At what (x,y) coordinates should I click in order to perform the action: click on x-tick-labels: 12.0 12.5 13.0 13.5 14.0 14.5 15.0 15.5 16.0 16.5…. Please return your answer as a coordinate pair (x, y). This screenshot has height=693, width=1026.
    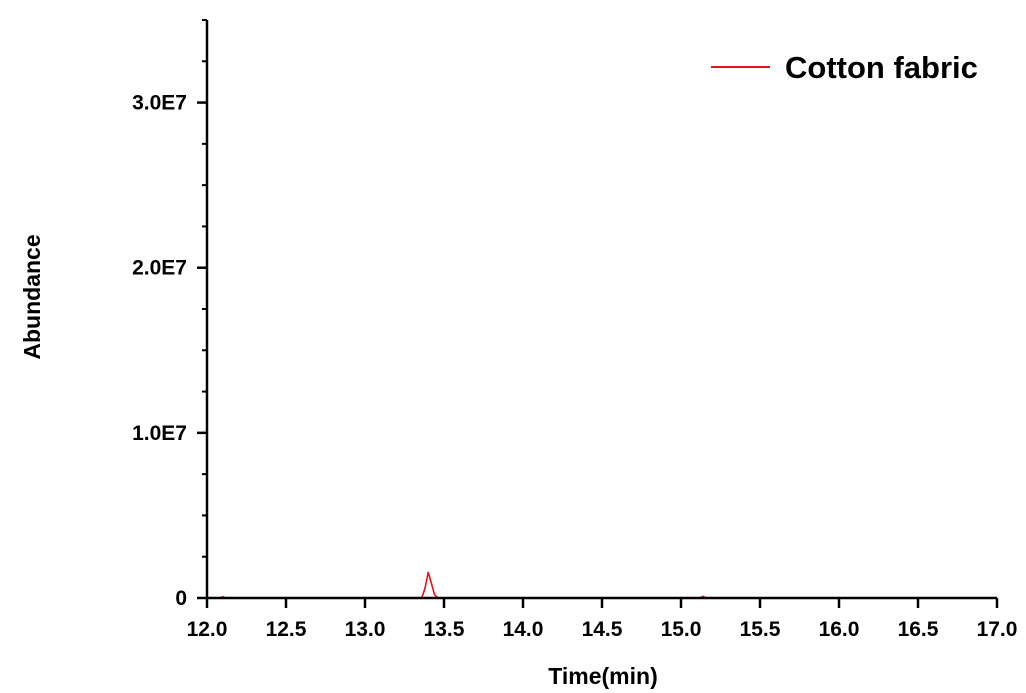
    Looking at the image, I should click on (602, 629).